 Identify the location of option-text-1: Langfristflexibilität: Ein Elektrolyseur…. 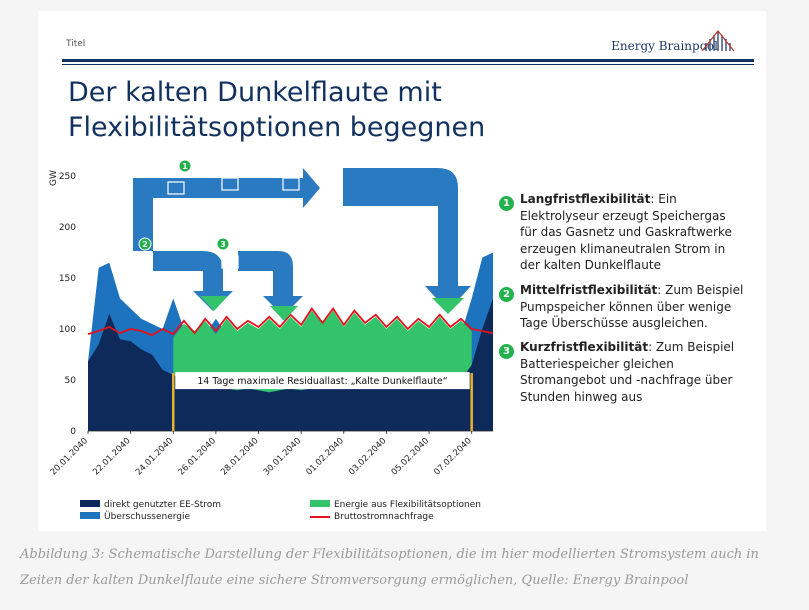
(632, 232).